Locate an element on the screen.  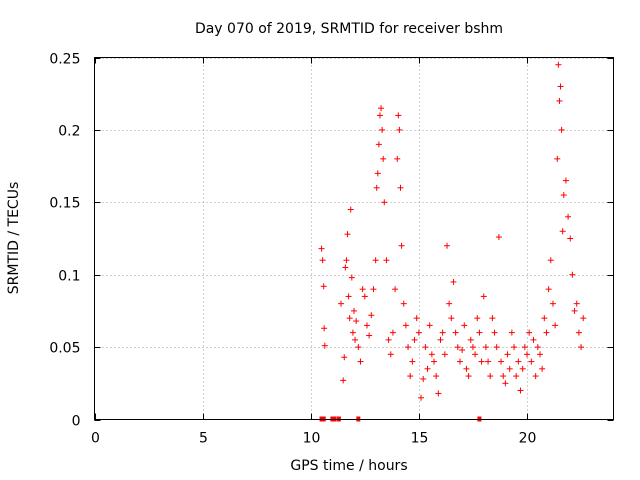
x-tick-label: 20 is located at coordinates (528, 439).